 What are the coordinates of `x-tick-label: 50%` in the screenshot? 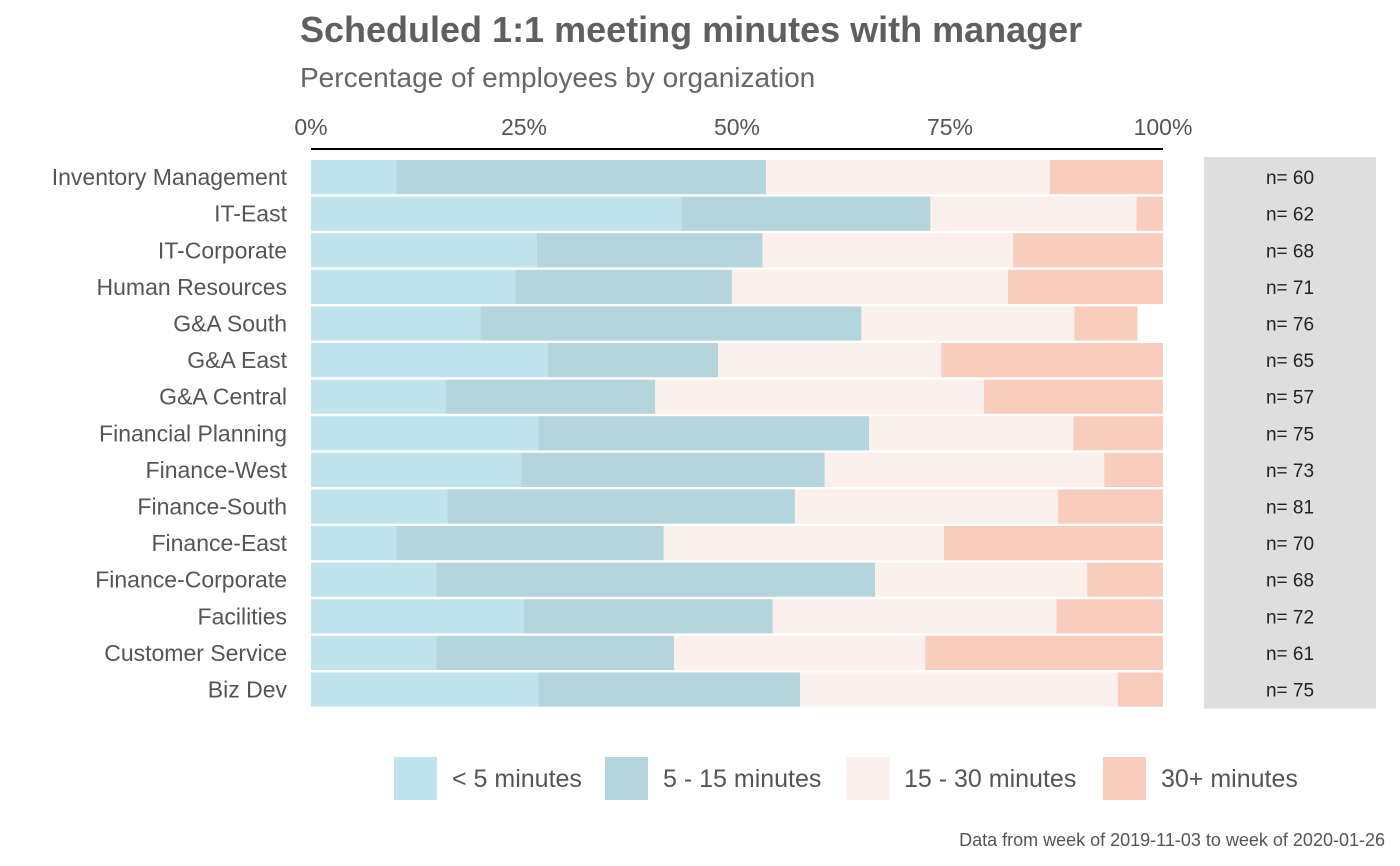 It's located at (737, 127).